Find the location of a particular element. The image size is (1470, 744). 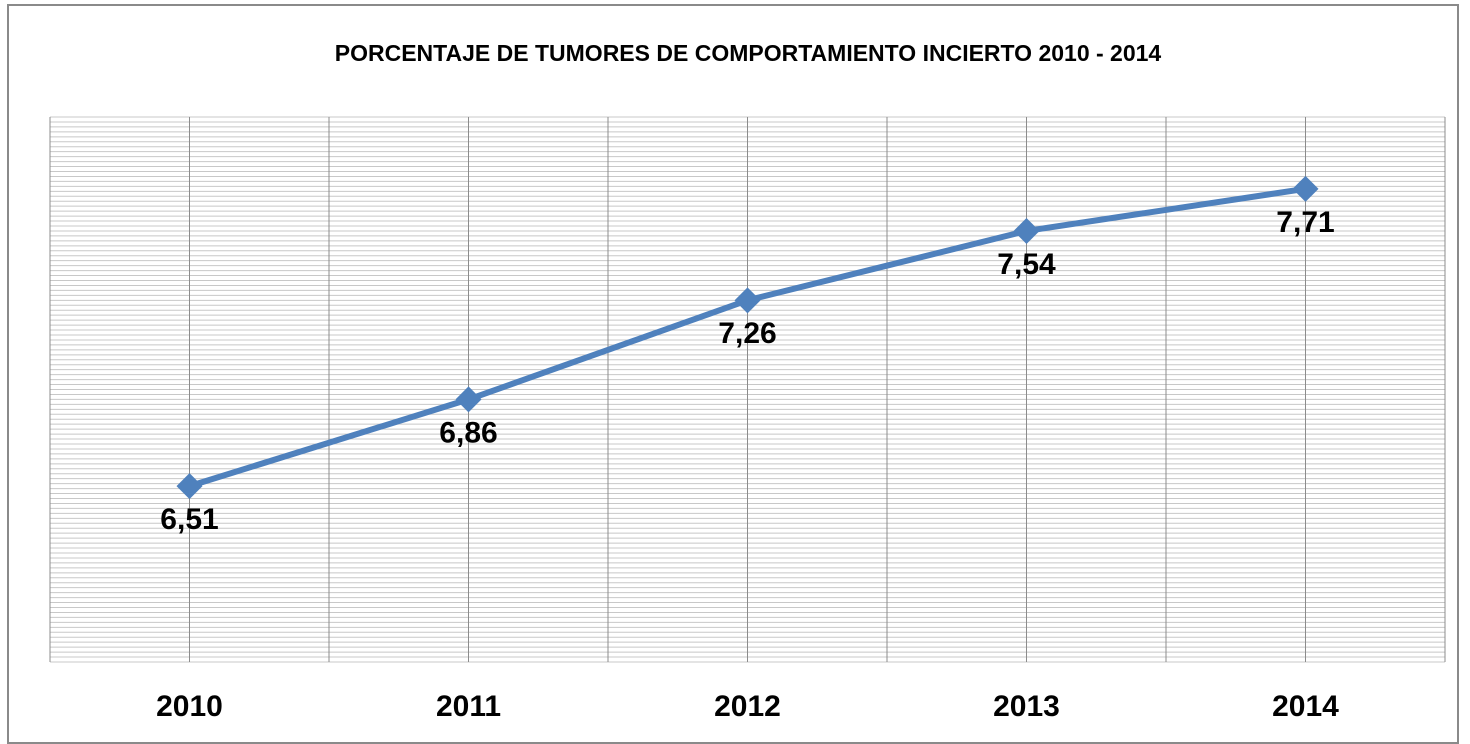

x-tick-label: 2013 is located at coordinates (1026, 706).